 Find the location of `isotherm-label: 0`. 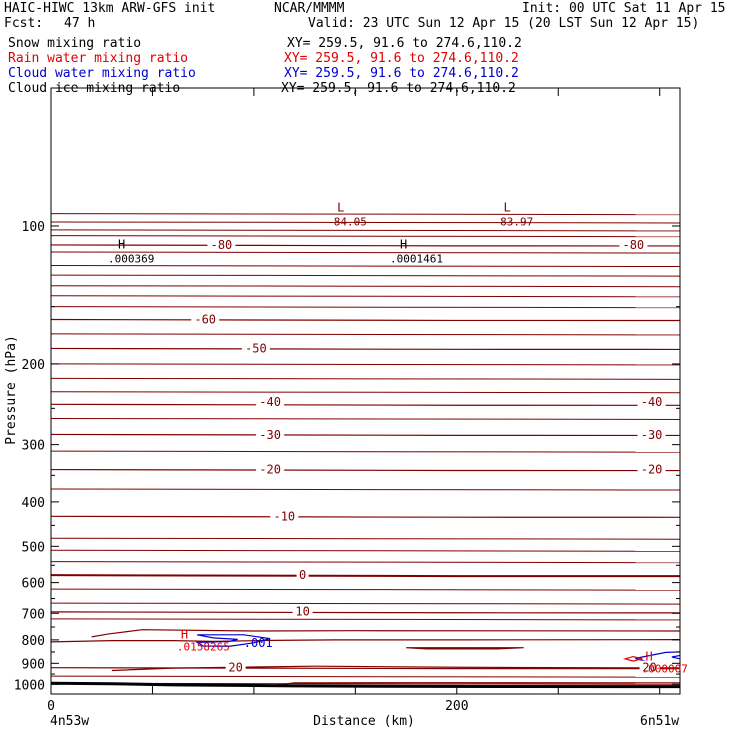

isotherm-label: 0 is located at coordinates (302, 575).